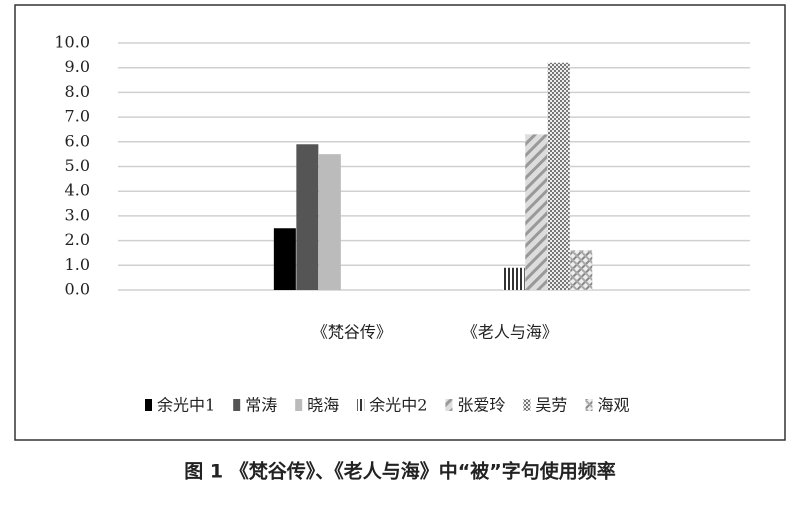 The image size is (800, 506). I want to click on y-tick-label: 5.0, so click(77, 165).